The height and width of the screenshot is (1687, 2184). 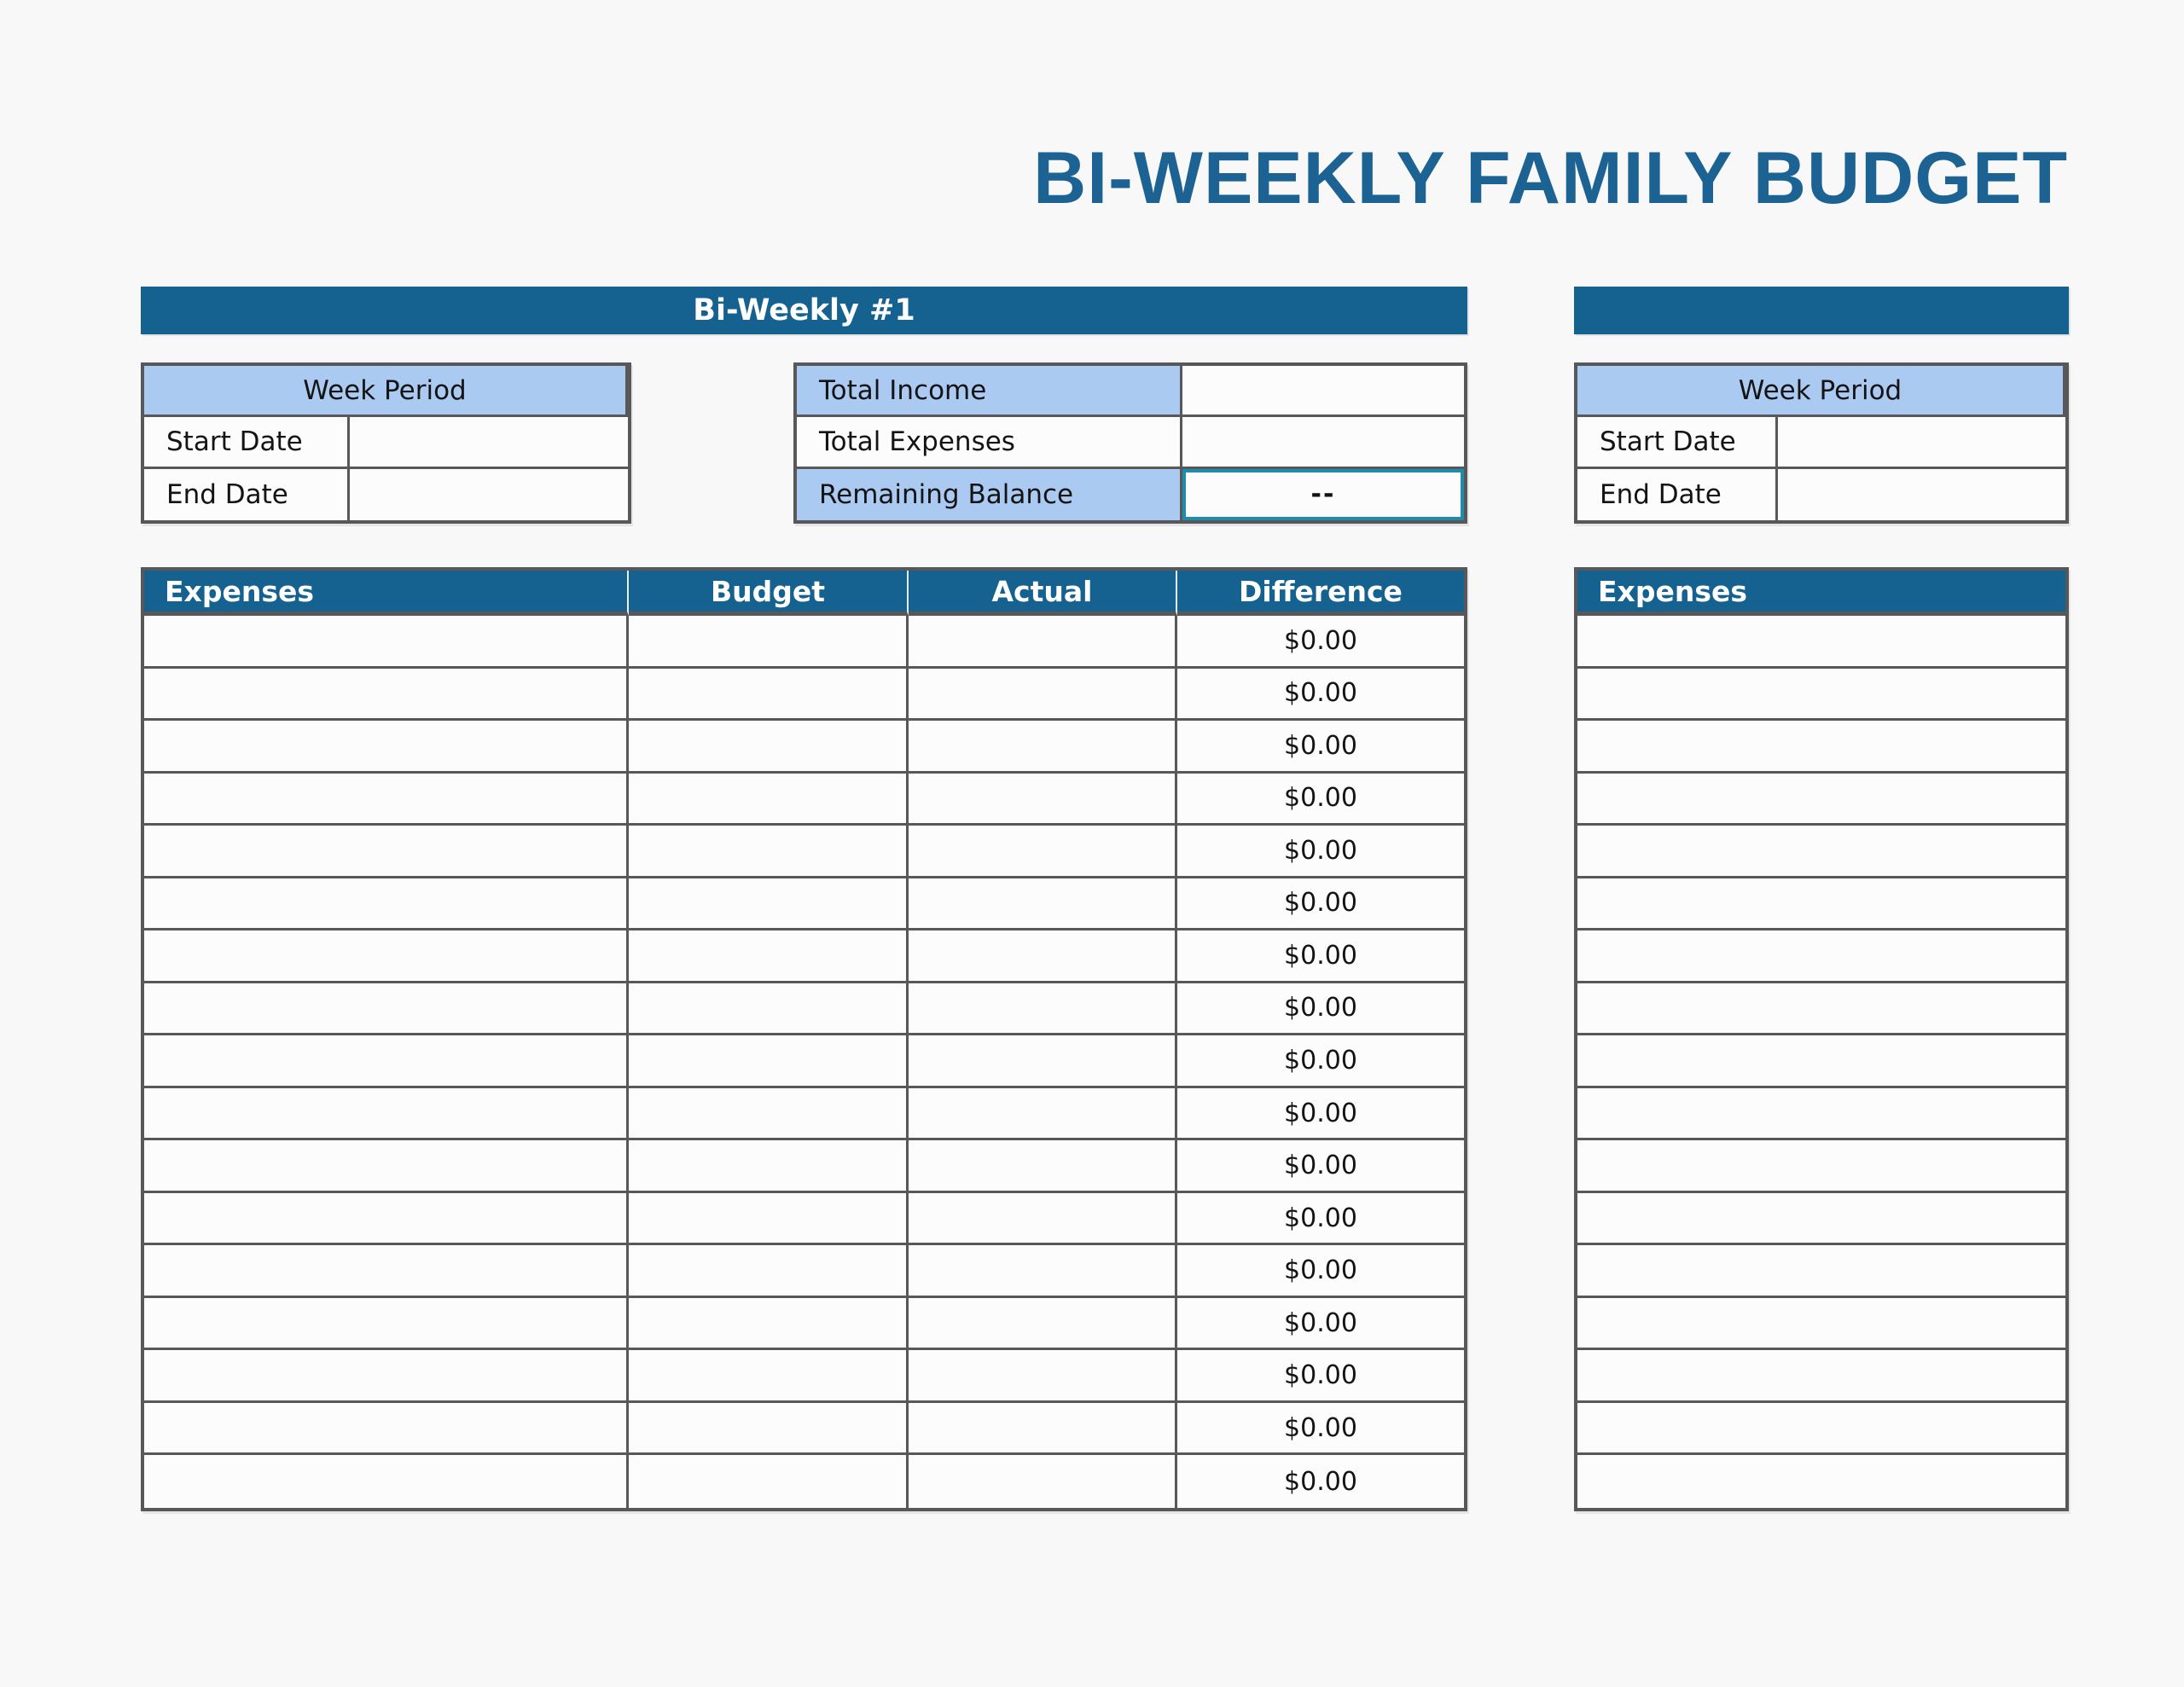 What do you see at coordinates (990, 494) in the screenshot?
I see `remaining-balance-label: Remaining Balance` at bounding box center [990, 494].